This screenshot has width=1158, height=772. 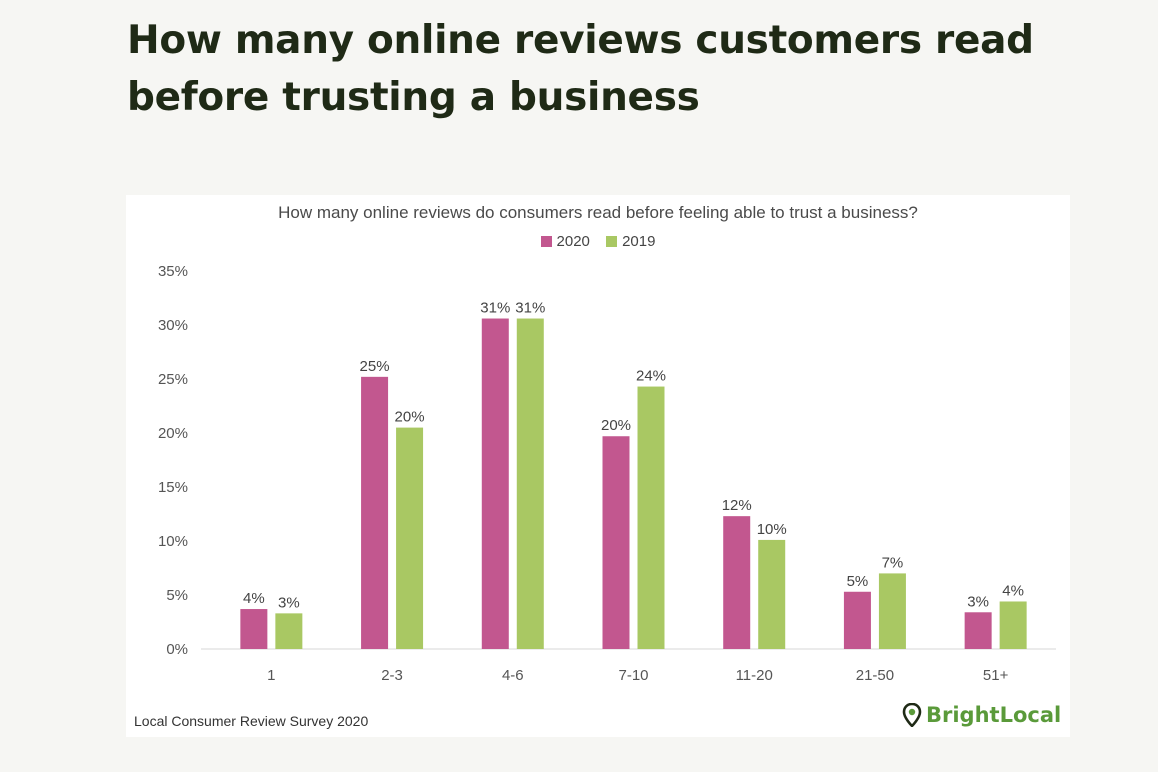 What do you see at coordinates (271, 675) in the screenshot?
I see `x-tick-label: 1` at bounding box center [271, 675].